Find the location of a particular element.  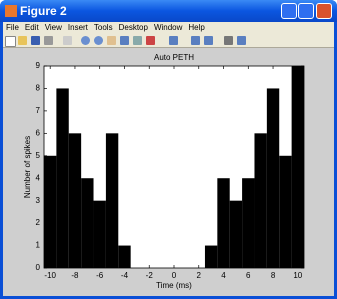

x-tick-label: -8 is located at coordinates (75, 275).